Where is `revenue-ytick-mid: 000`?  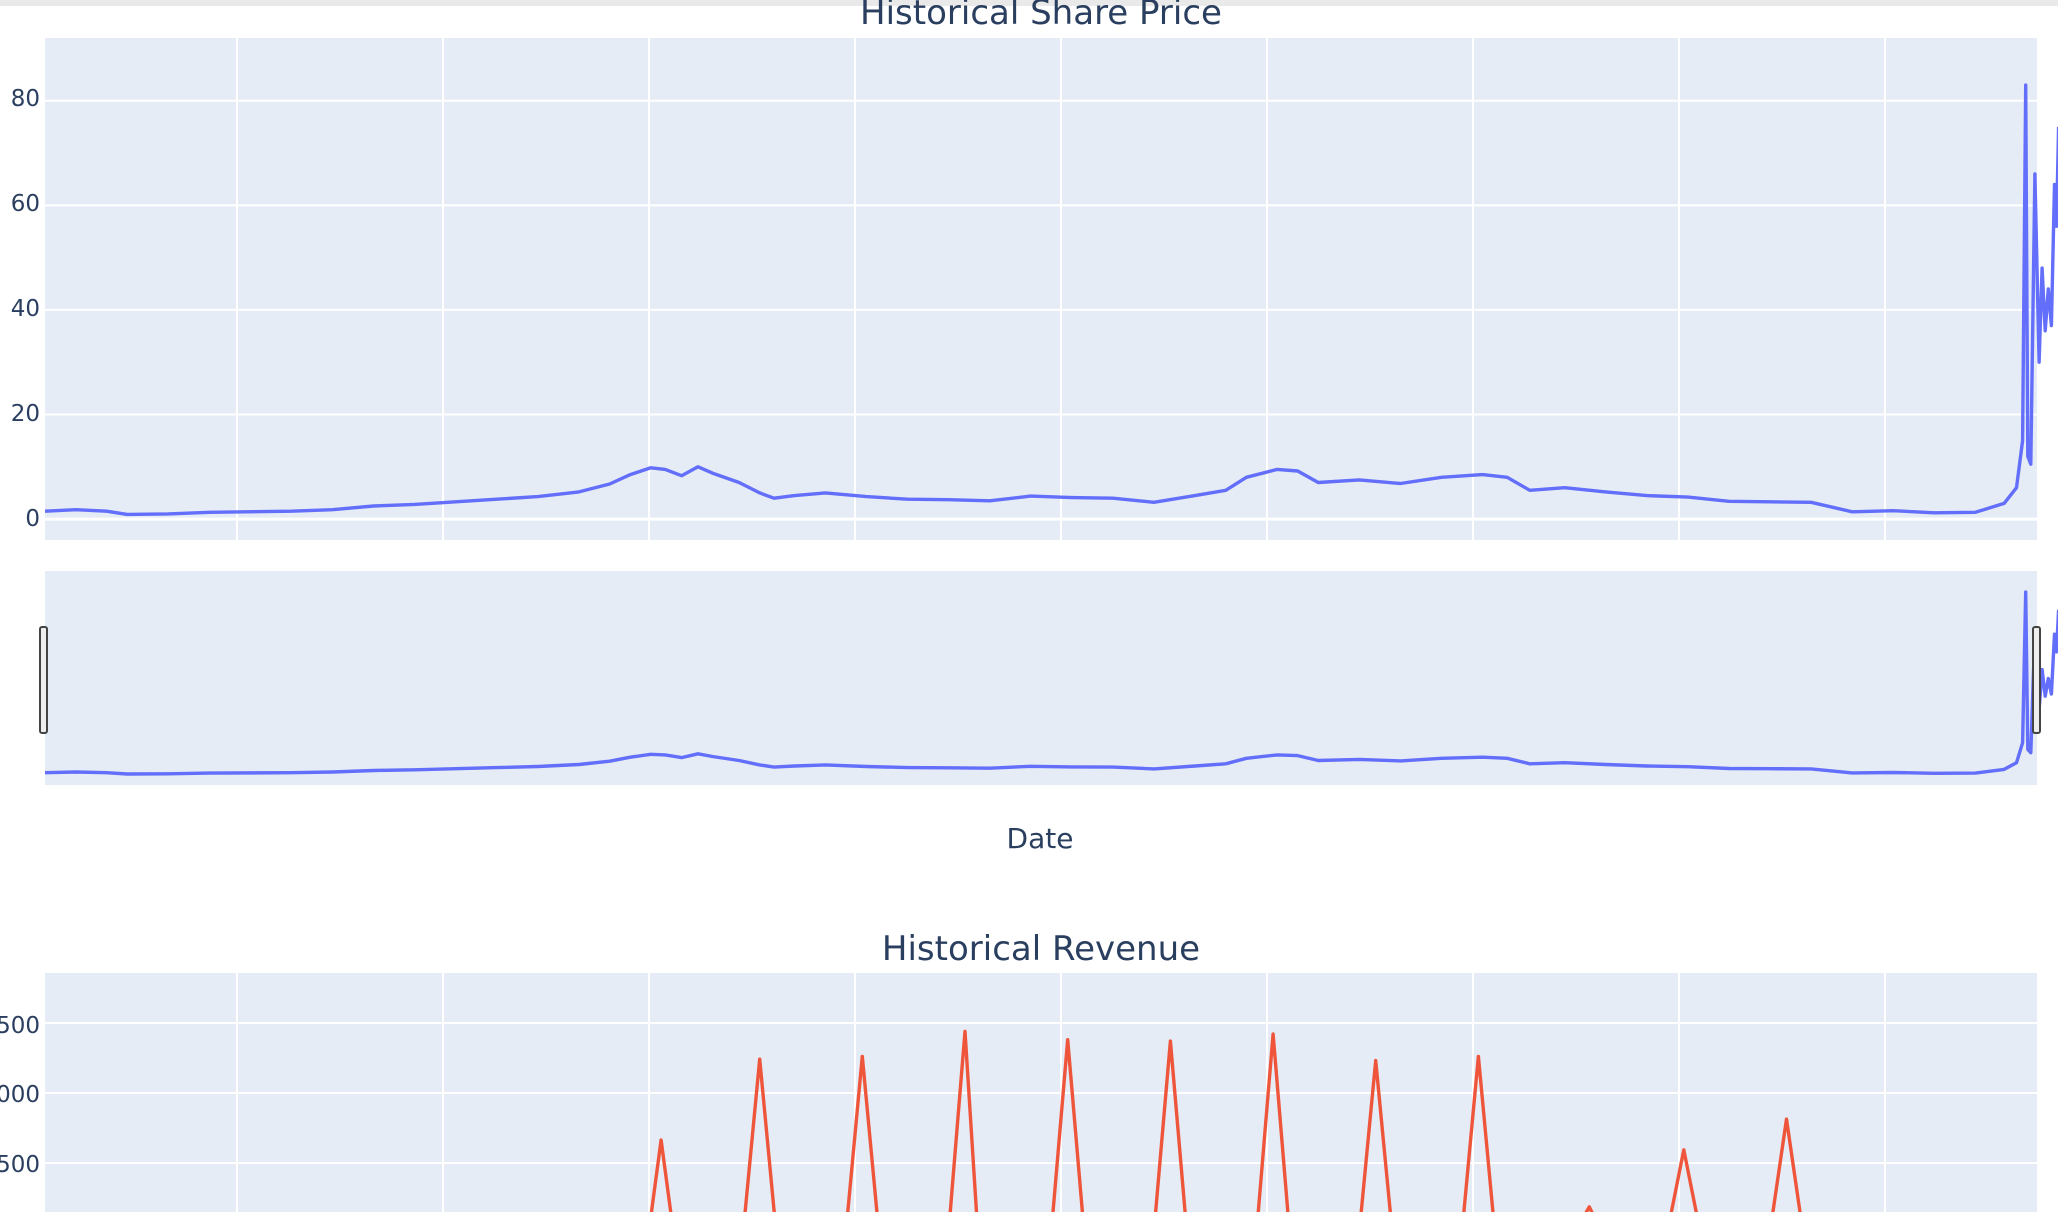 revenue-ytick-mid: 000 is located at coordinates (20, 1095).